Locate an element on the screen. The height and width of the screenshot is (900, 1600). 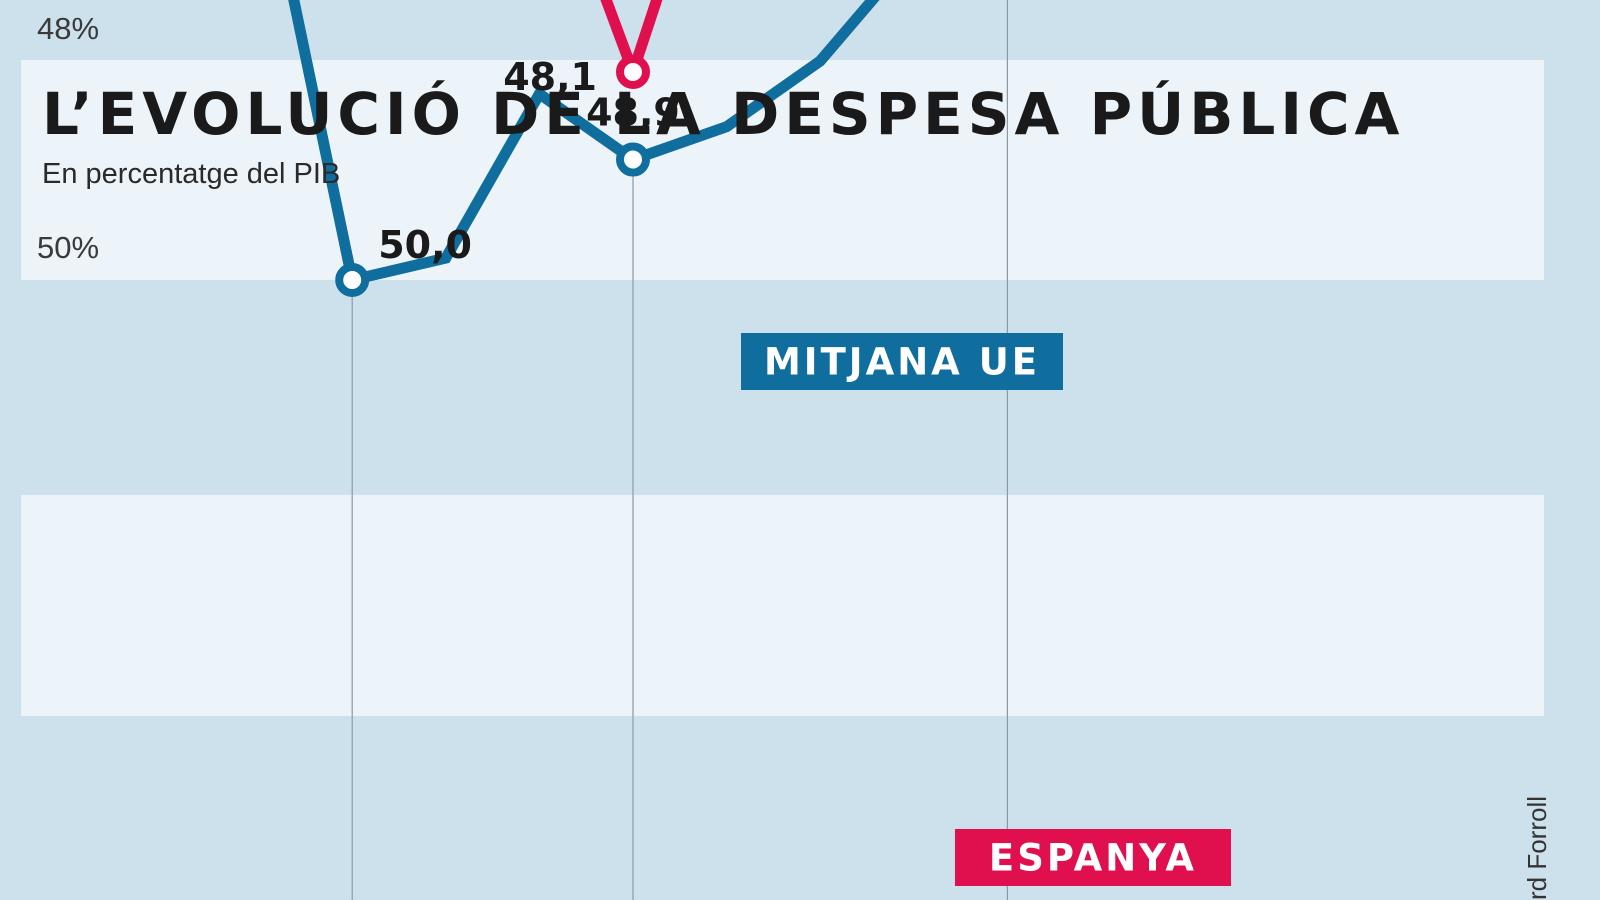
series-line-ue is located at coordinates (584, 143).